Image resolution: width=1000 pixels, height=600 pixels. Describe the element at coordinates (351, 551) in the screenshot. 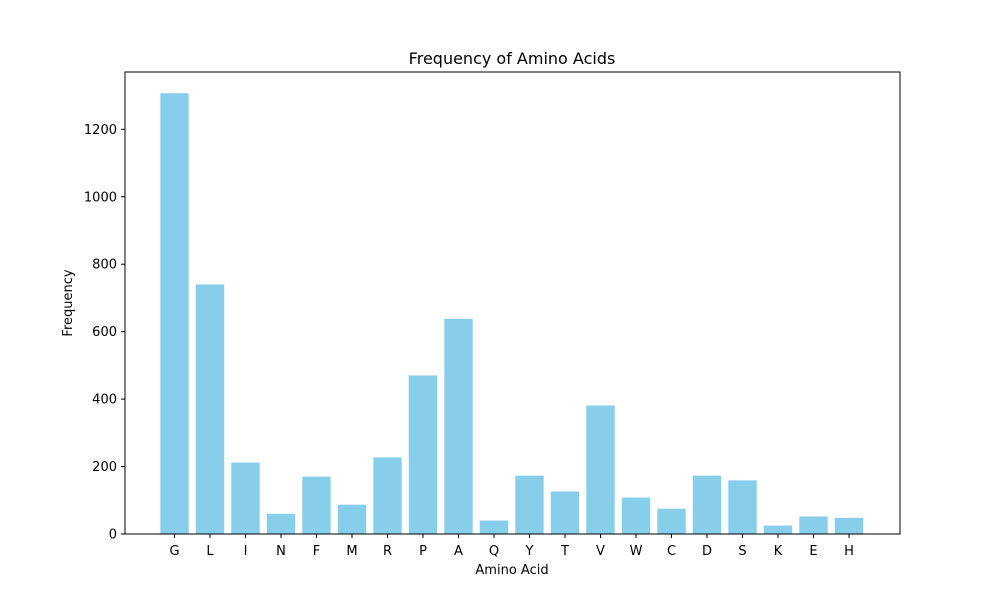

I see `x-tick-label: M` at that location.